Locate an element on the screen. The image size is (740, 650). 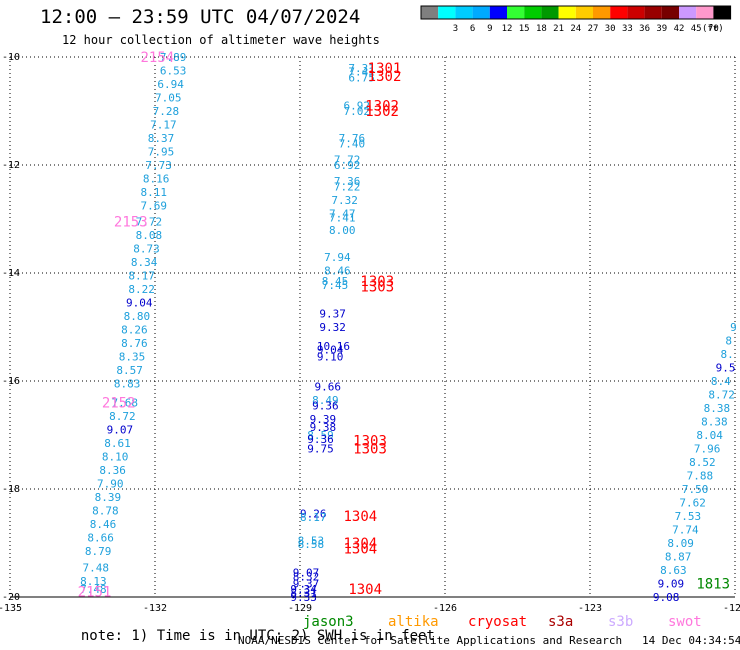
color-scale-unit: (ft) is located at coordinates (713, 29).